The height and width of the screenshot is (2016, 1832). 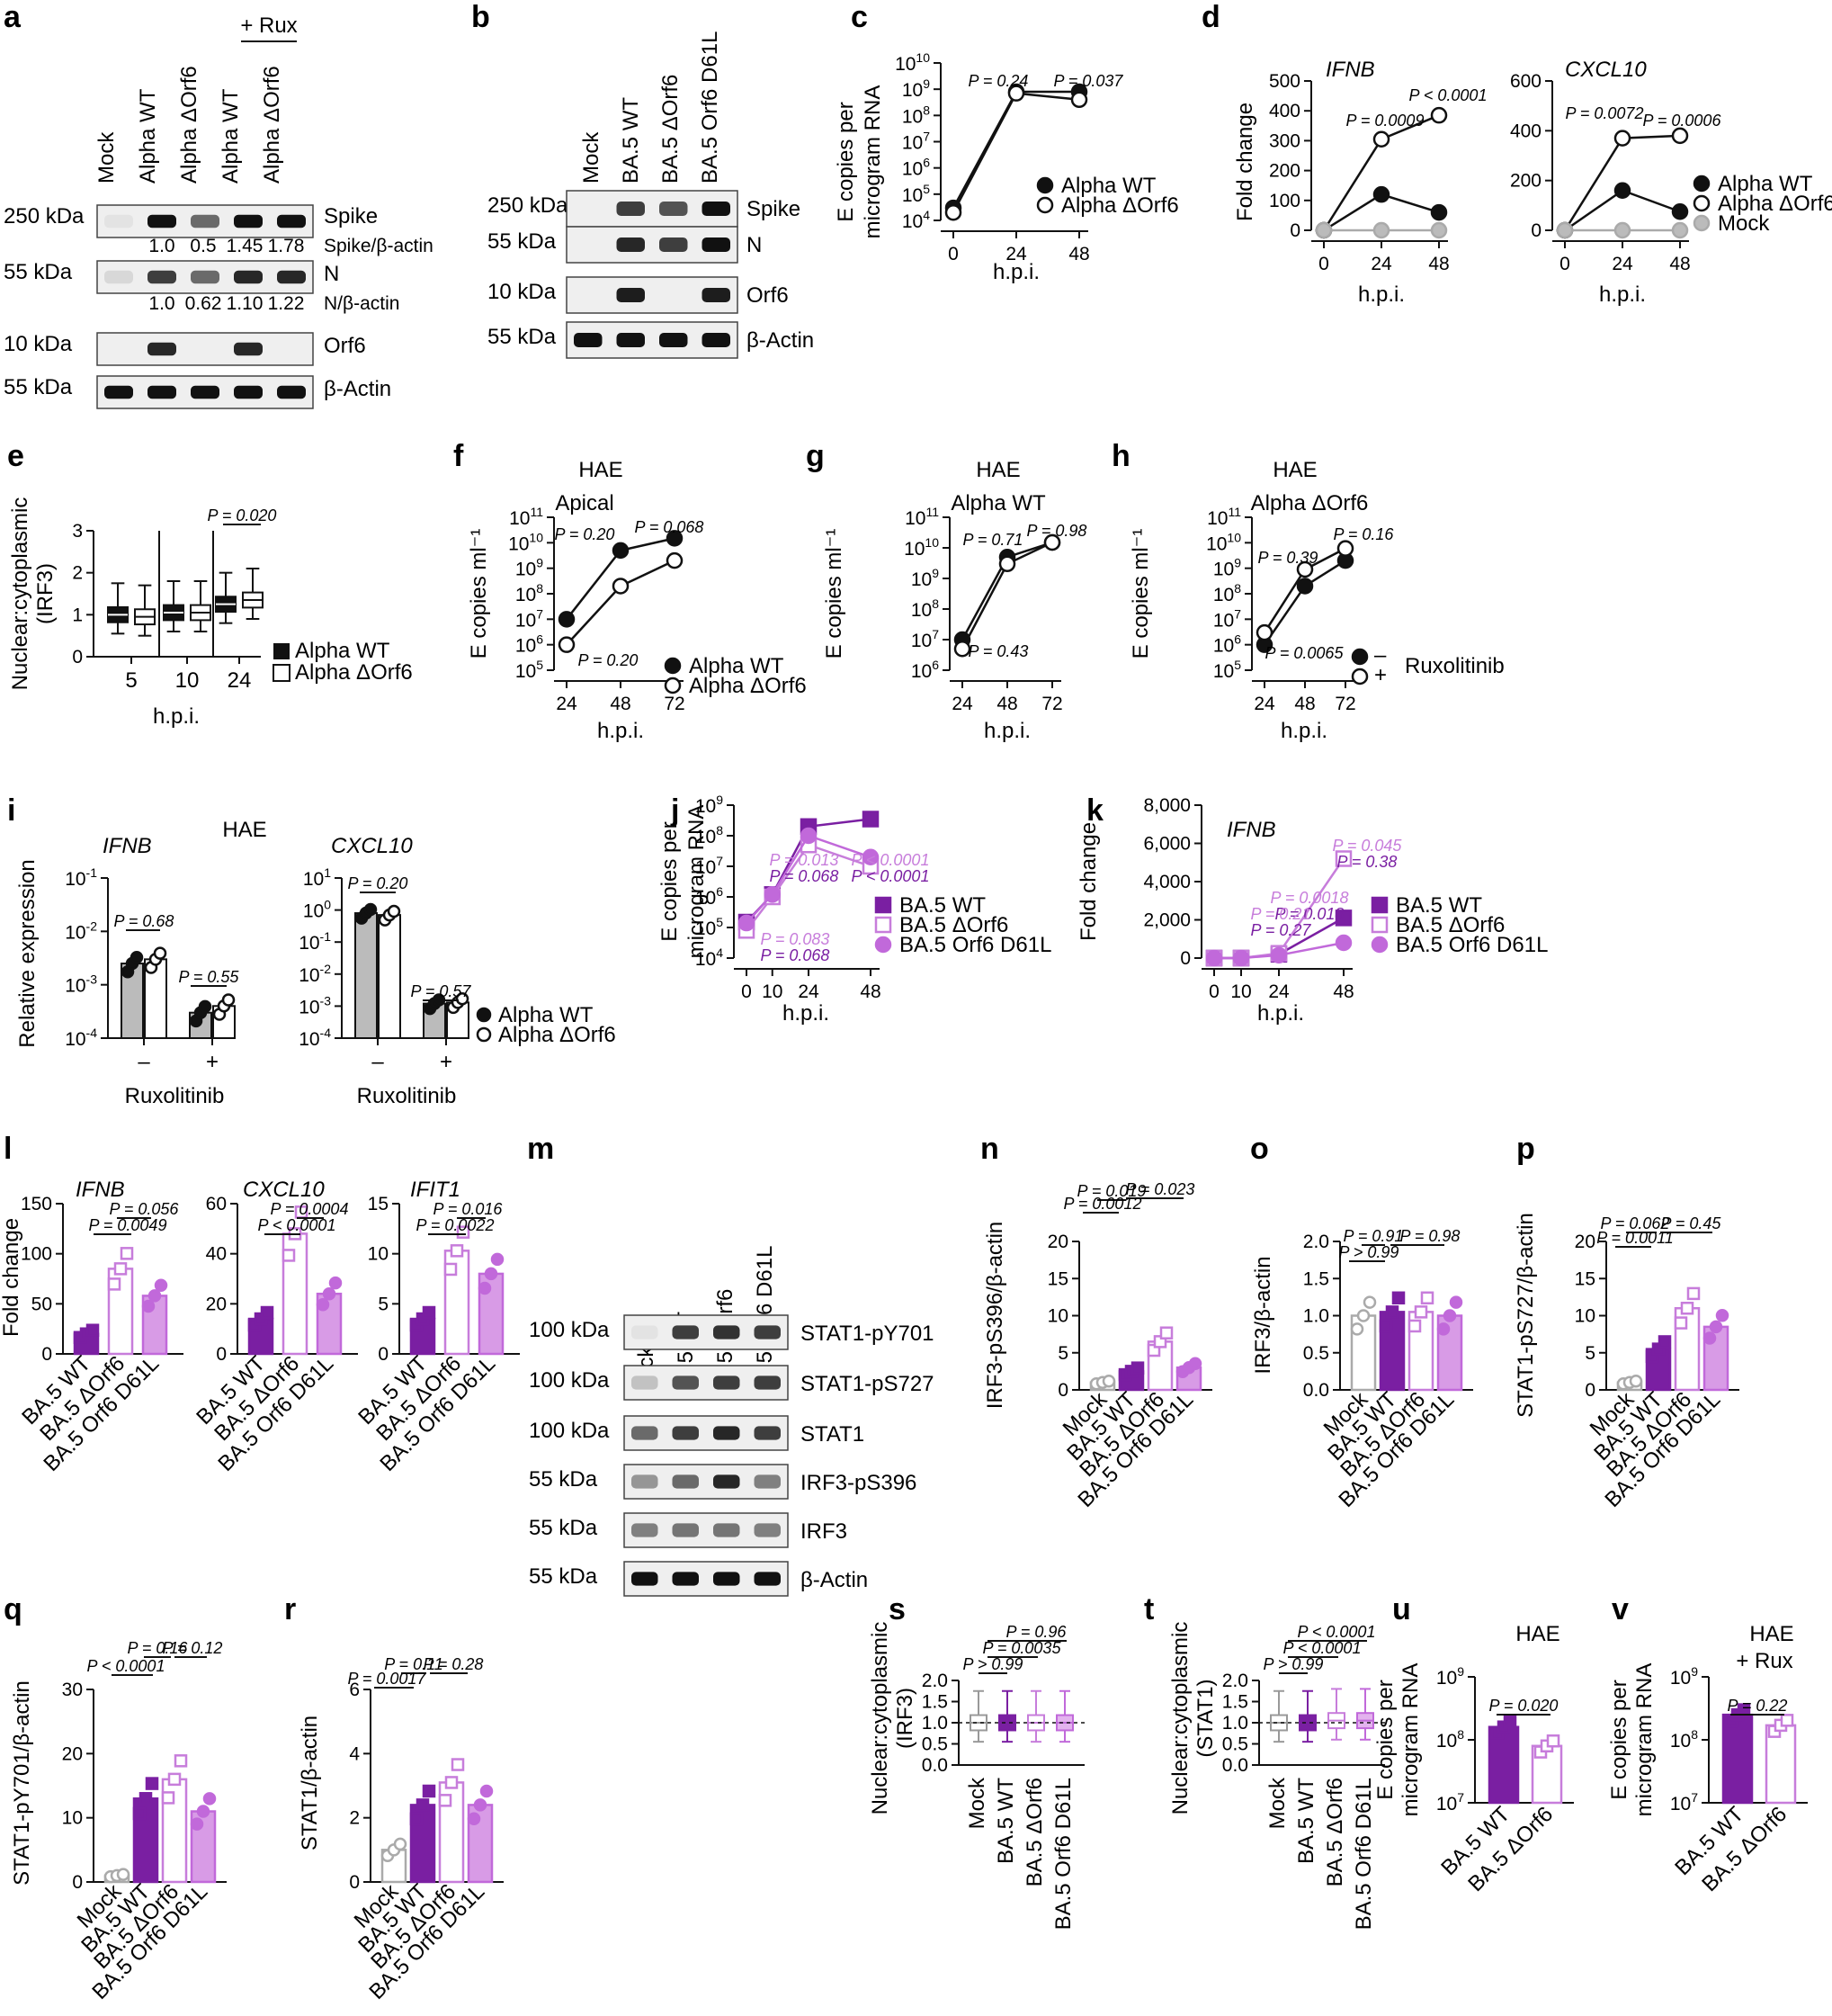 What do you see at coordinates (963, 704) in the screenshot?
I see `x-tick-label: 24` at bounding box center [963, 704].